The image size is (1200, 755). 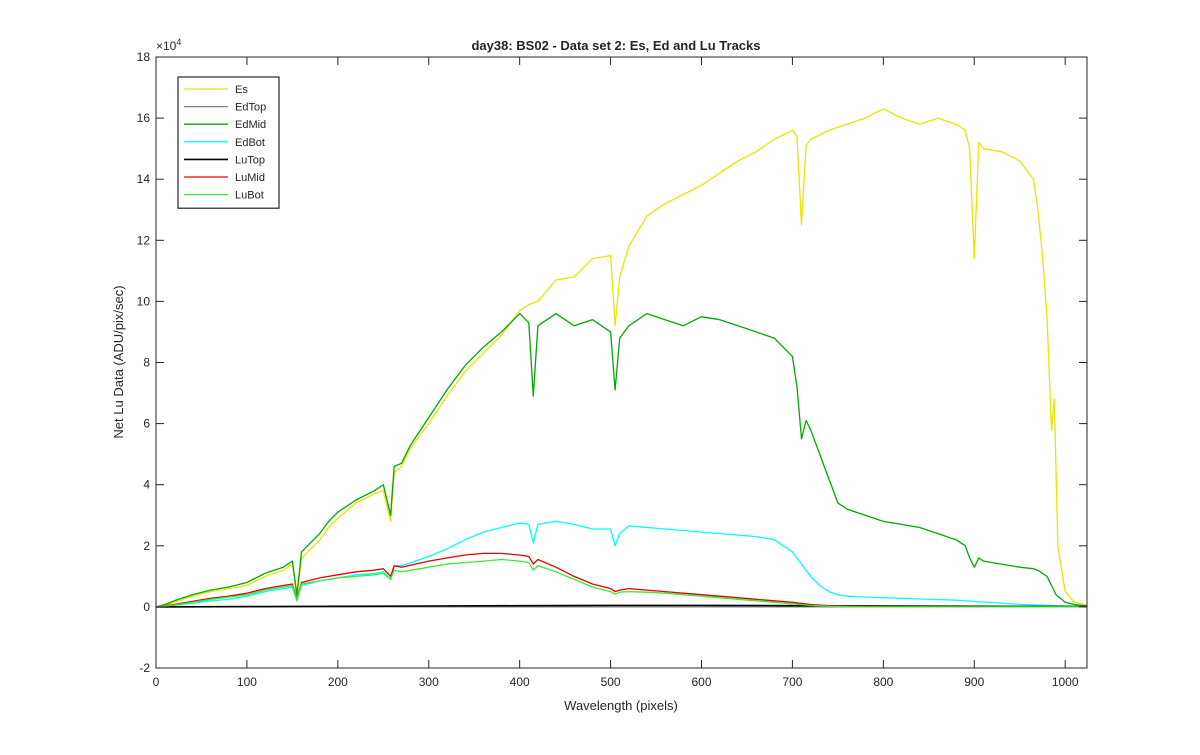 I want to click on y-tick-label: 12, so click(x=144, y=240).